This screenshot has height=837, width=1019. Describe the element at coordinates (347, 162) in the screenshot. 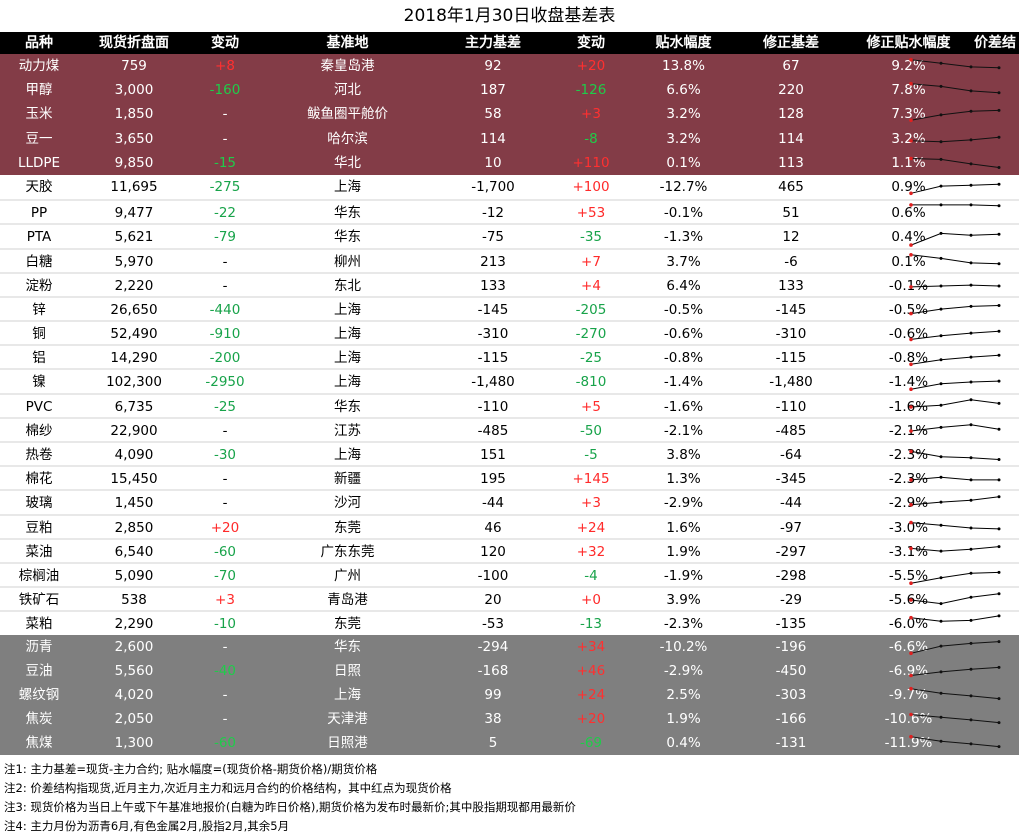

I see `cell-location: 华北` at that location.